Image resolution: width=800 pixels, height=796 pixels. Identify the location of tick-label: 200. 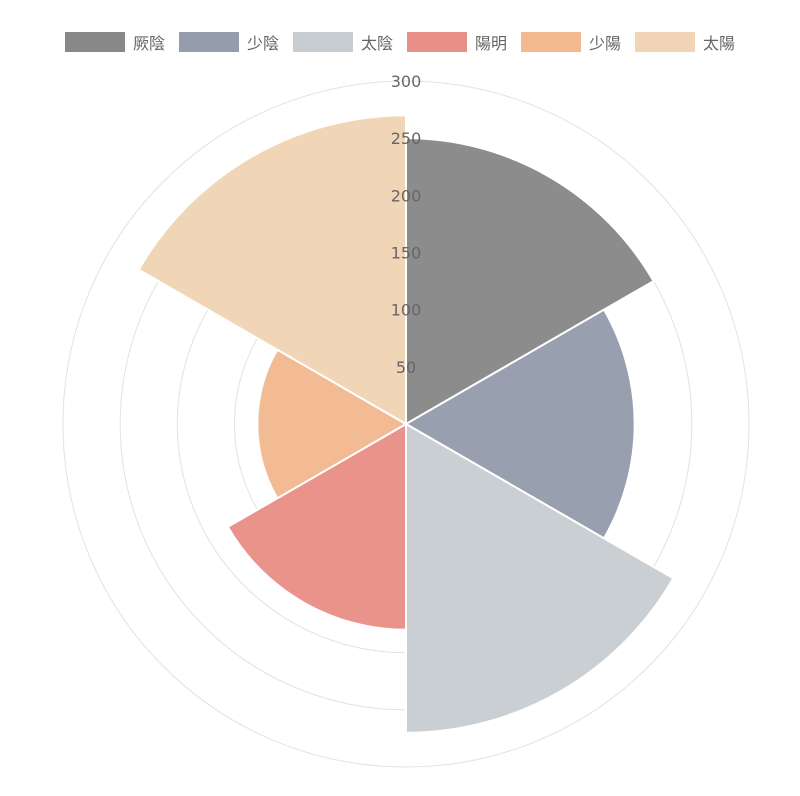
(406, 195).